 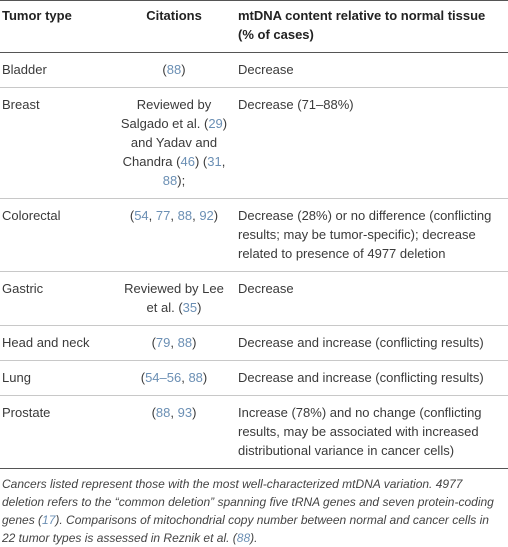 What do you see at coordinates (163, 215) in the screenshot?
I see `reference: 77` at bounding box center [163, 215].